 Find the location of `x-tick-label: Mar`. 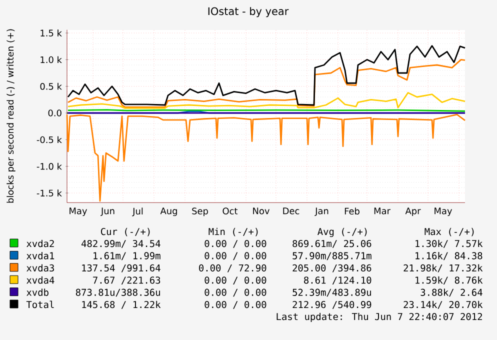

x-tick-label: Mar is located at coordinates (382, 211).